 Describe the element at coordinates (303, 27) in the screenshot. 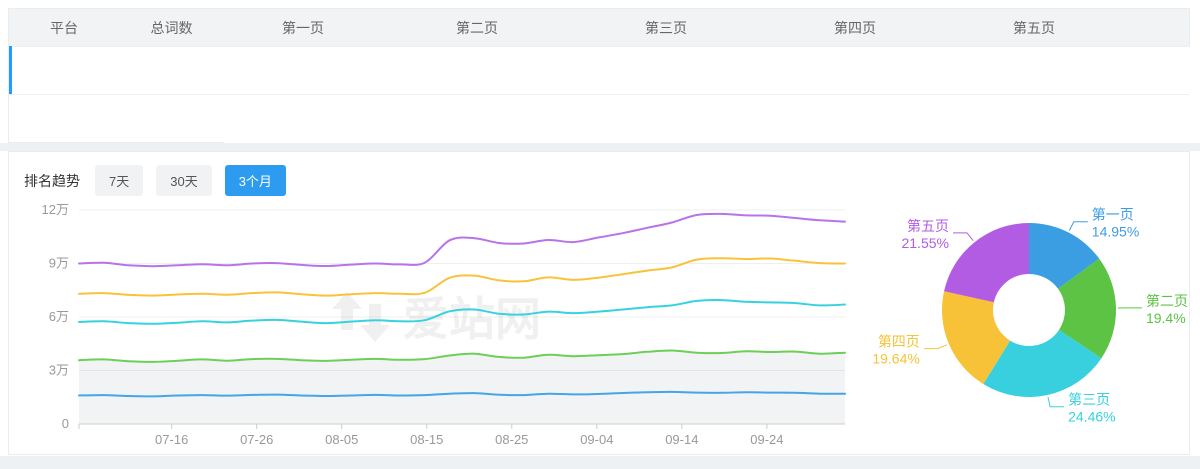

I see `col-header-page1: 第一页` at that location.